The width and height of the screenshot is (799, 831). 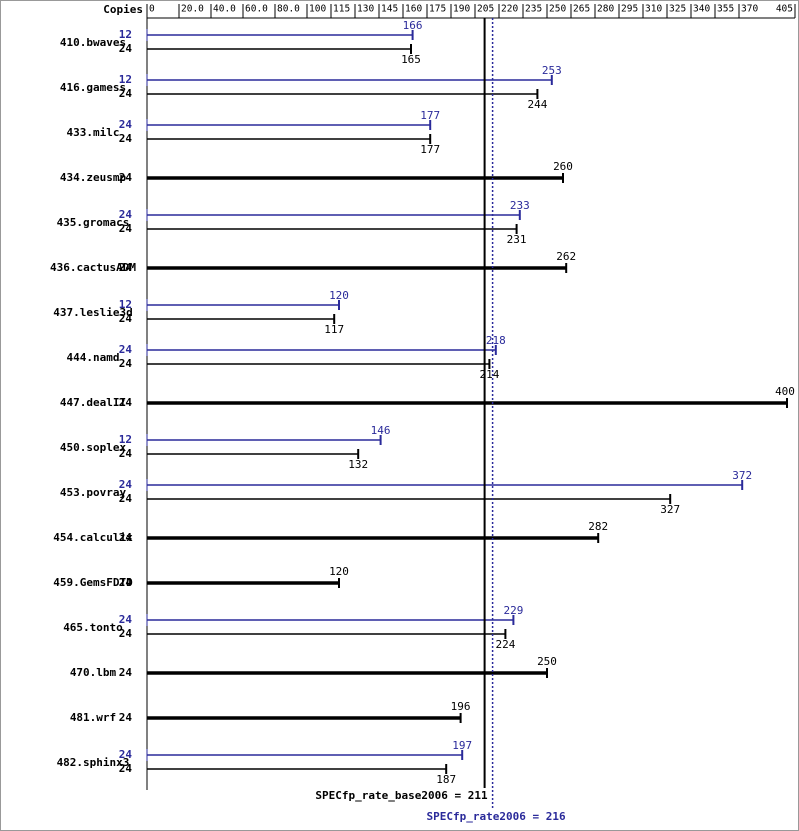 What do you see at coordinates (93, 582) in the screenshot?
I see `benchmark-name: 459.GemsFDTD` at bounding box center [93, 582].